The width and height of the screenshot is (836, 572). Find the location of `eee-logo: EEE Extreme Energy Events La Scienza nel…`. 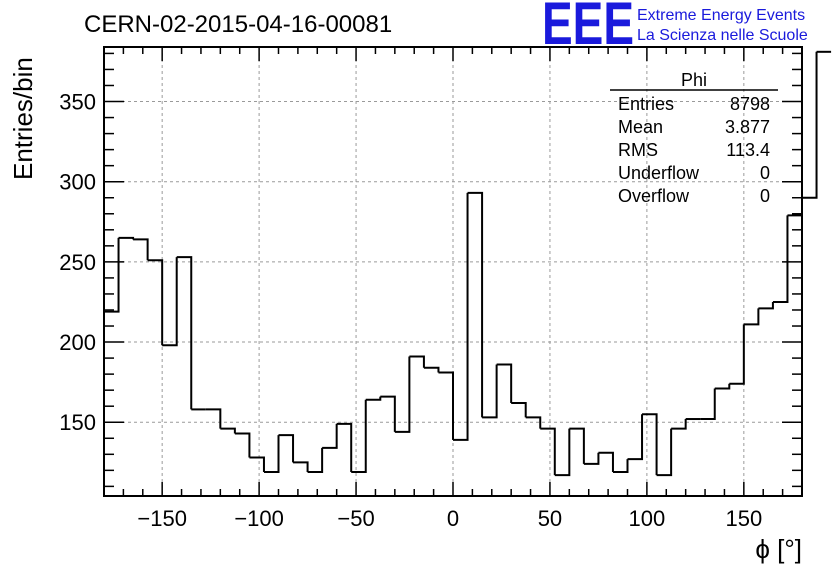

eee-logo: EEE Extreme Energy Events La Scienza nel… is located at coordinates (675, 28).